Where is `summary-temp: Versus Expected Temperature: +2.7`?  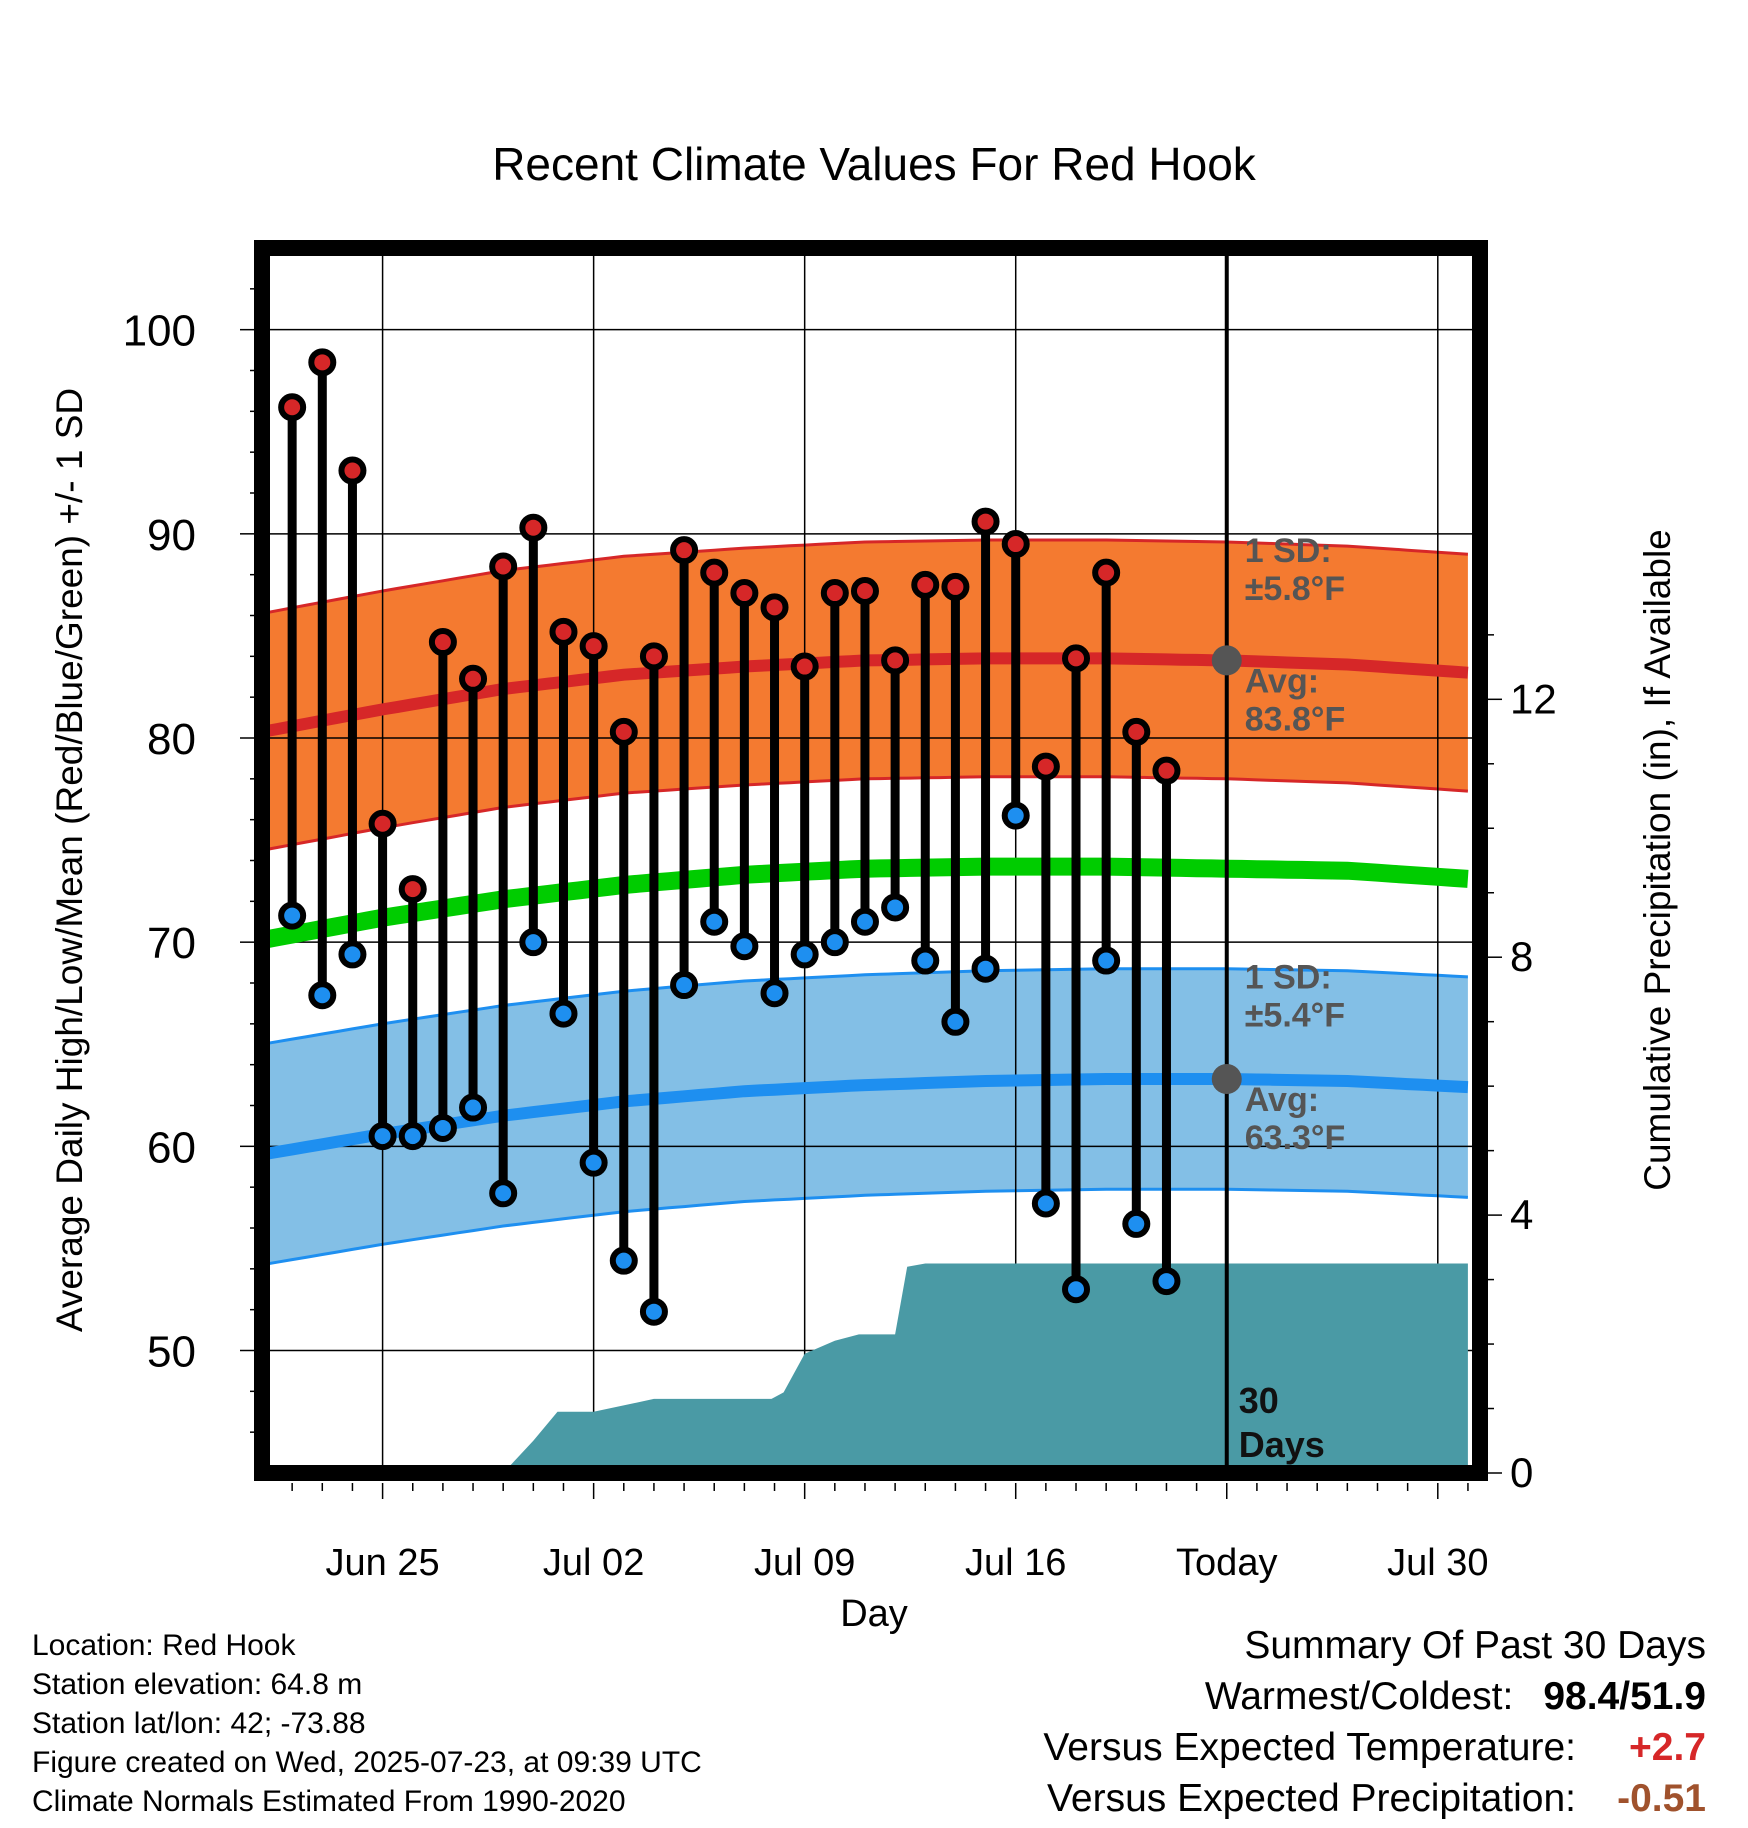 summary-temp: Versus Expected Temperature: +2.7 is located at coordinates (1374, 1747).